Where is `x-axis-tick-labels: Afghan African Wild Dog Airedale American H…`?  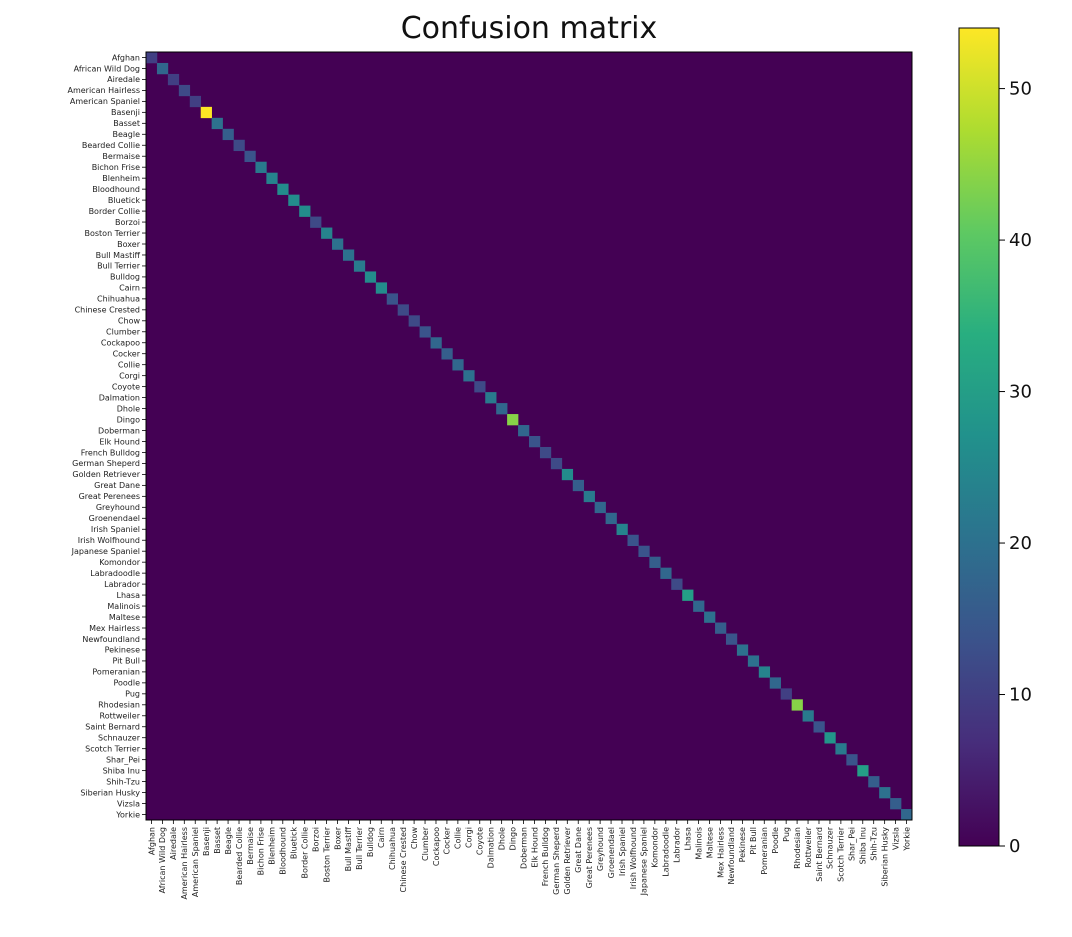
x-axis-tick-labels: Afghan African Wild Dog Airedale American H… is located at coordinates (529, 860).